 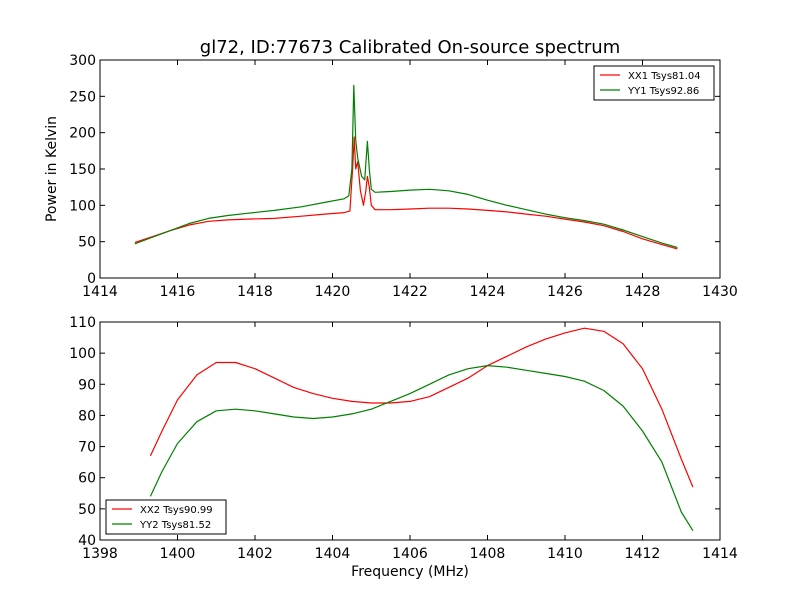 What do you see at coordinates (178, 292) in the screenshot?
I see `top-x-tick-label: 1416` at bounding box center [178, 292].